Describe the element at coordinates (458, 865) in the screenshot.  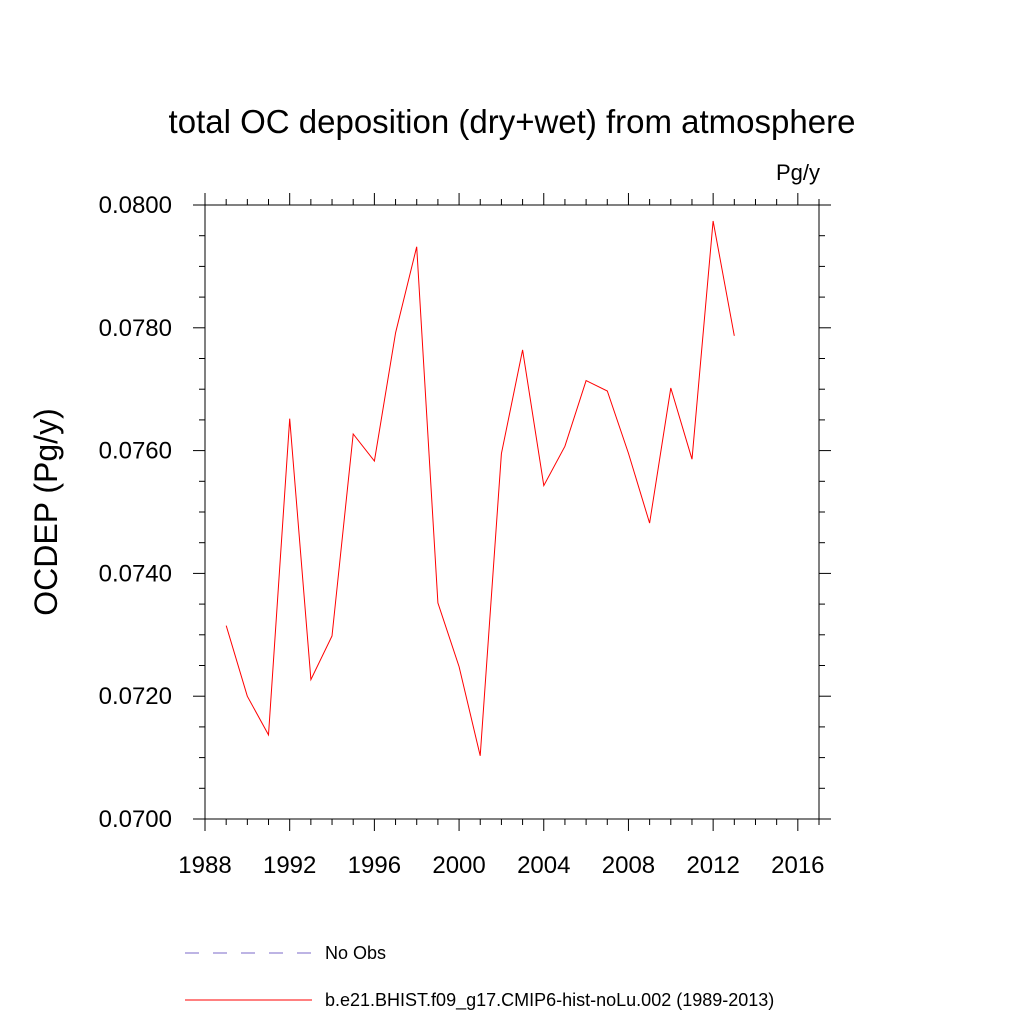
I see `x-tick-label: 2000` at that location.